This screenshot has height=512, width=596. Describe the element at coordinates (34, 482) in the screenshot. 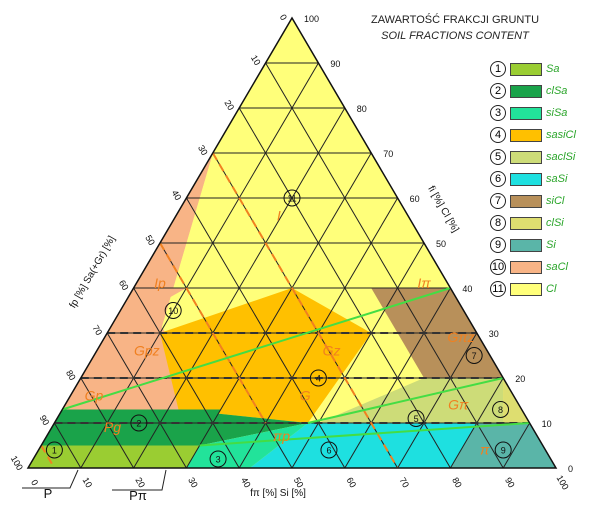

I see `tick-label-silt: 0` at that location.